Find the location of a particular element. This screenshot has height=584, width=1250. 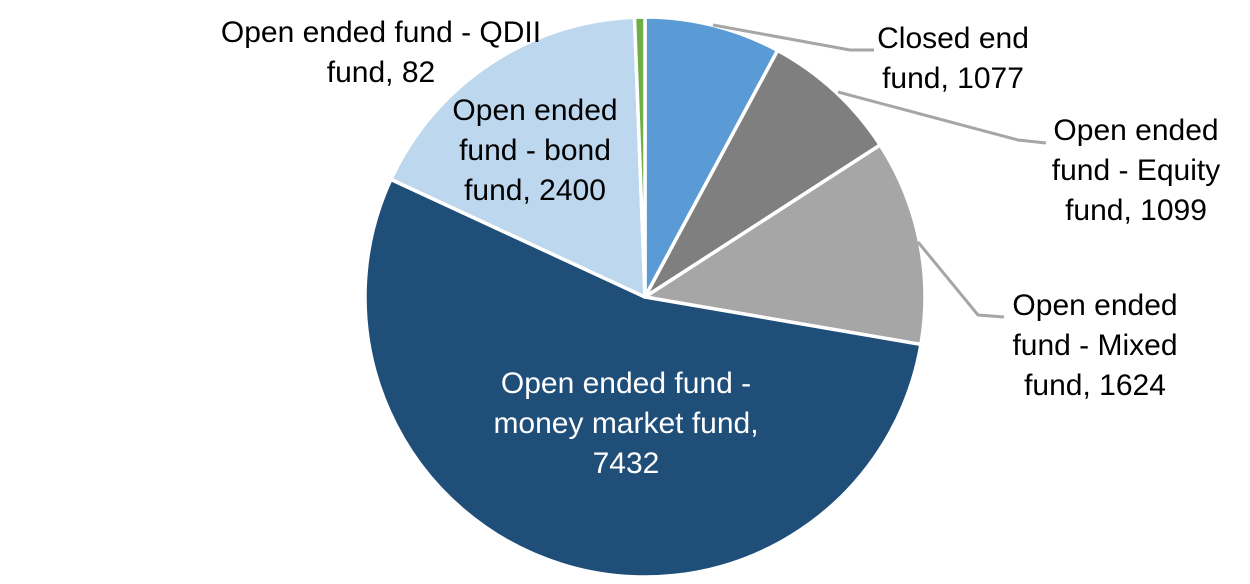

slice-label-line: fund, 1624 is located at coordinates (1095, 385).